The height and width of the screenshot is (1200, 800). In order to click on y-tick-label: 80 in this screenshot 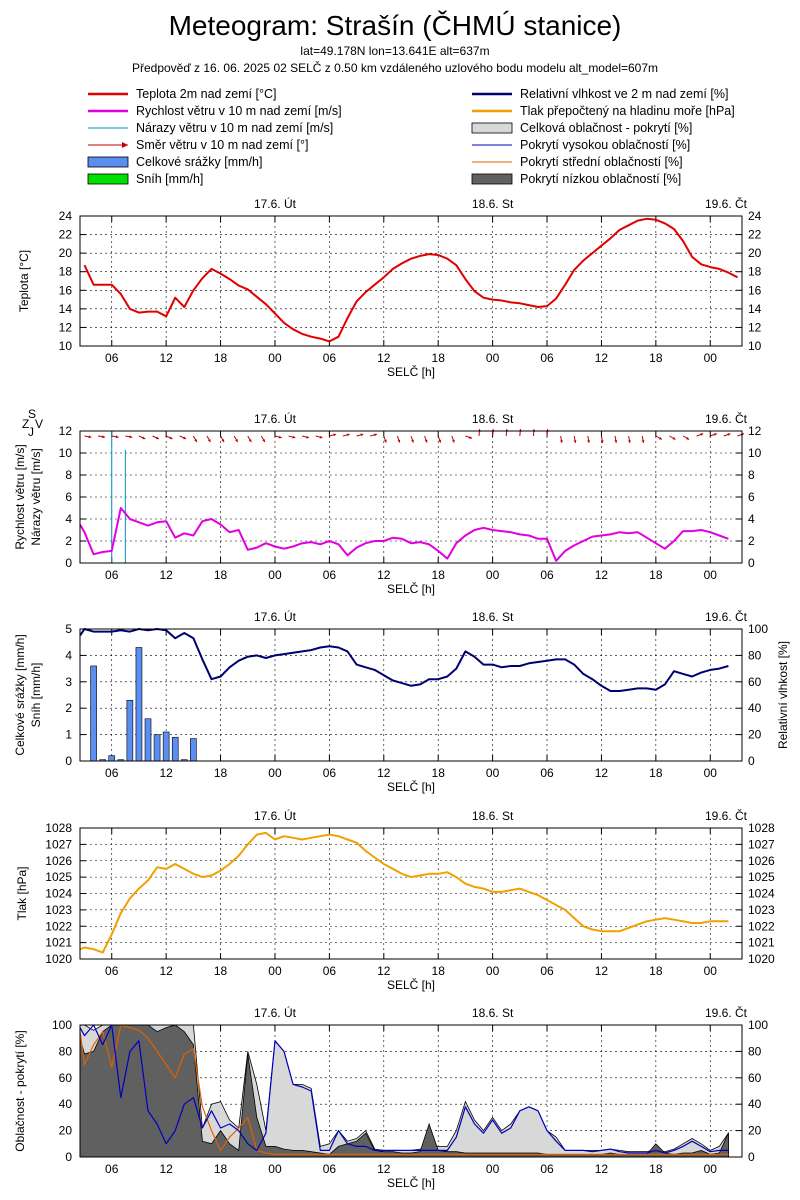, I will do `click(66, 1051)`.